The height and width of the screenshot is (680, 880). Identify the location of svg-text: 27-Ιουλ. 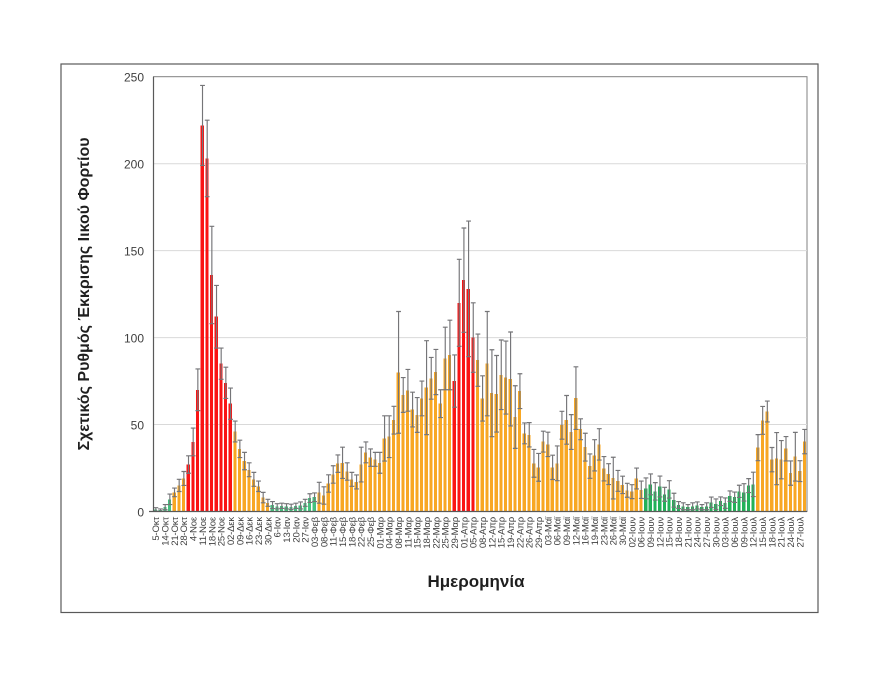
(800, 532).